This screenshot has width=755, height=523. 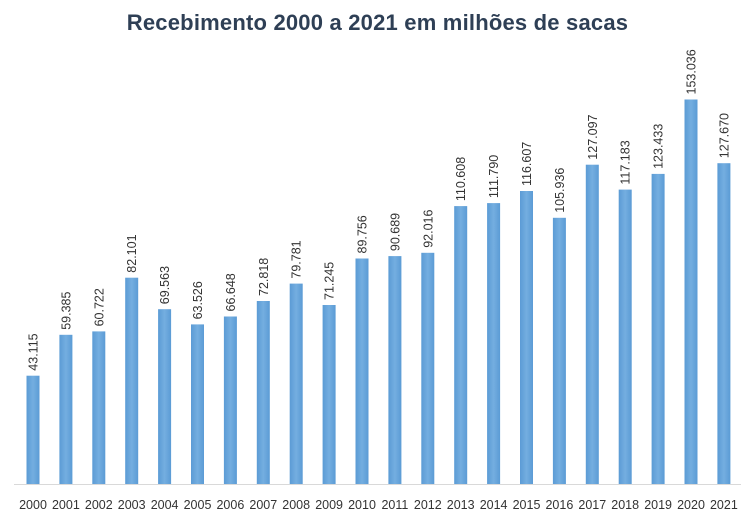 What do you see at coordinates (132, 505) in the screenshot?
I see `x-tick-2003: 2003` at bounding box center [132, 505].